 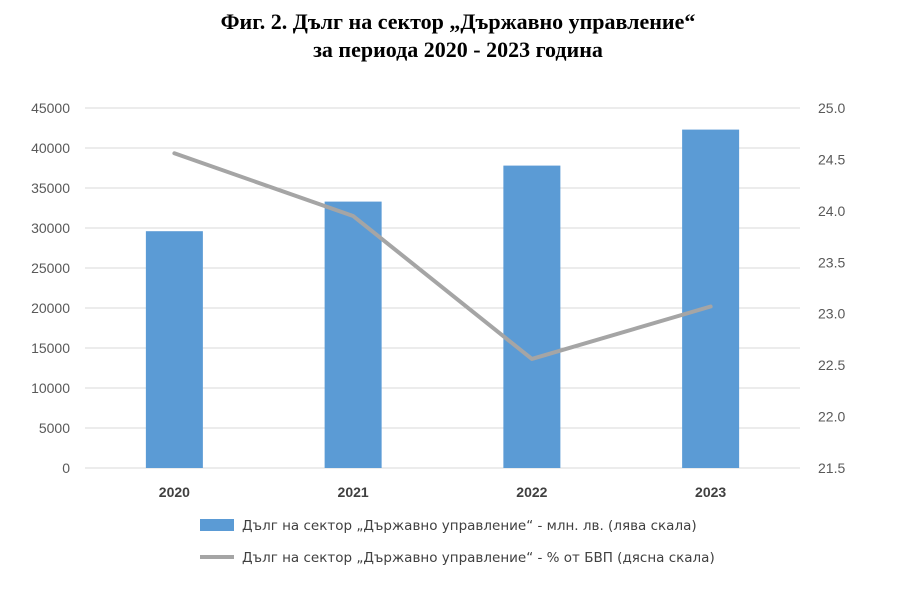 I want to click on right-axis-ticks: 21.5 22.0 22.5 23.0 23.5 24.0 24.5 25.0, so click(x=831, y=288).